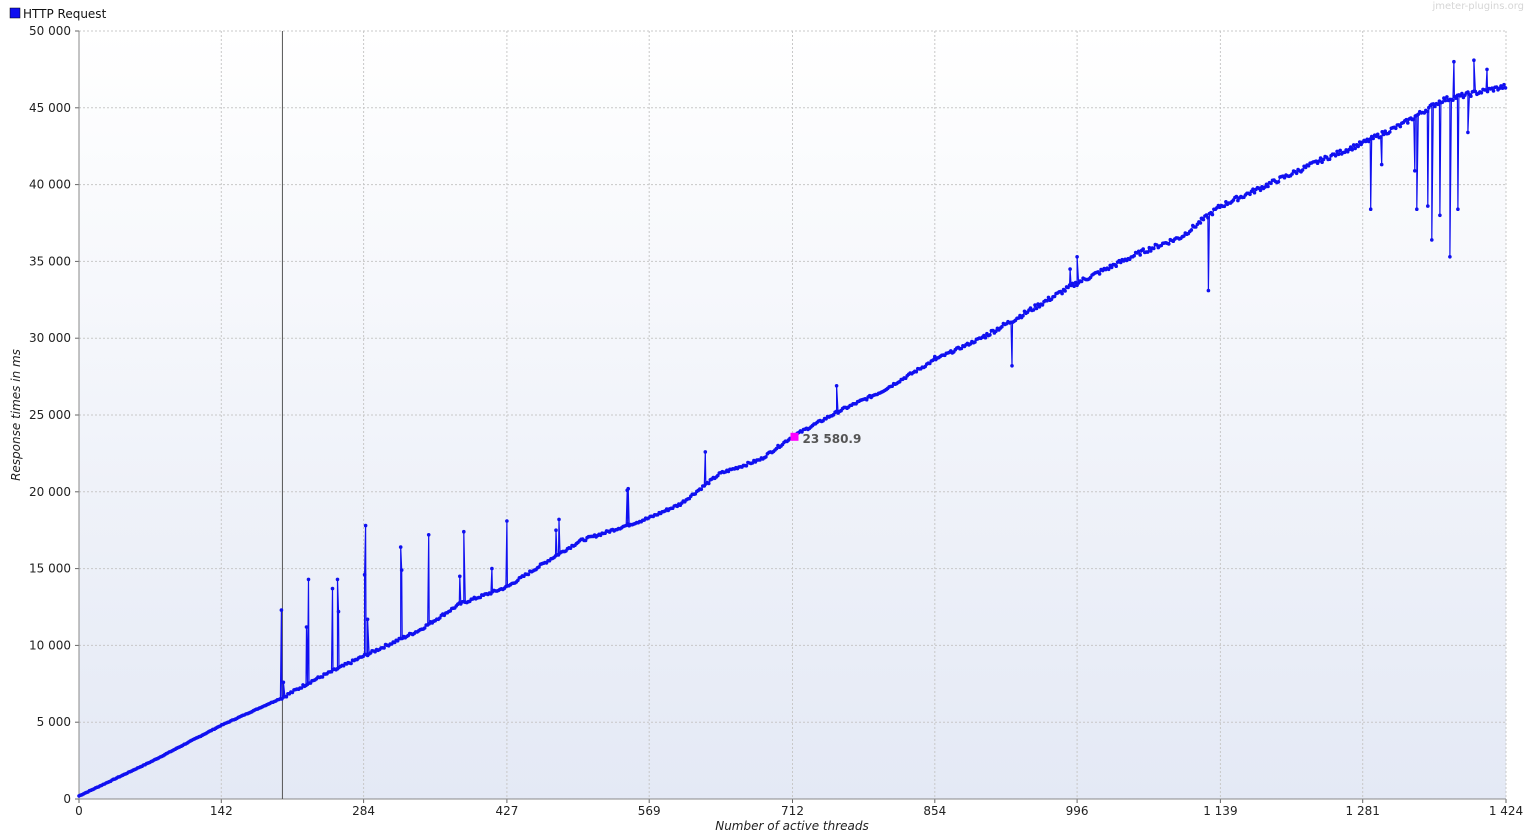 The height and width of the screenshot is (838, 1529). I want to click on y-tick-label: 10 000, so click(50, 645).